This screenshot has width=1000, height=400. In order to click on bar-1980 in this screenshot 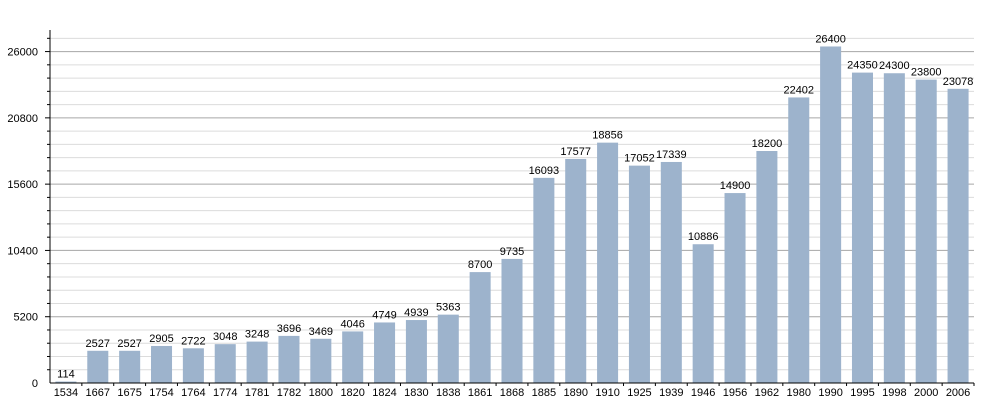, I will do `click(799, 240)`.